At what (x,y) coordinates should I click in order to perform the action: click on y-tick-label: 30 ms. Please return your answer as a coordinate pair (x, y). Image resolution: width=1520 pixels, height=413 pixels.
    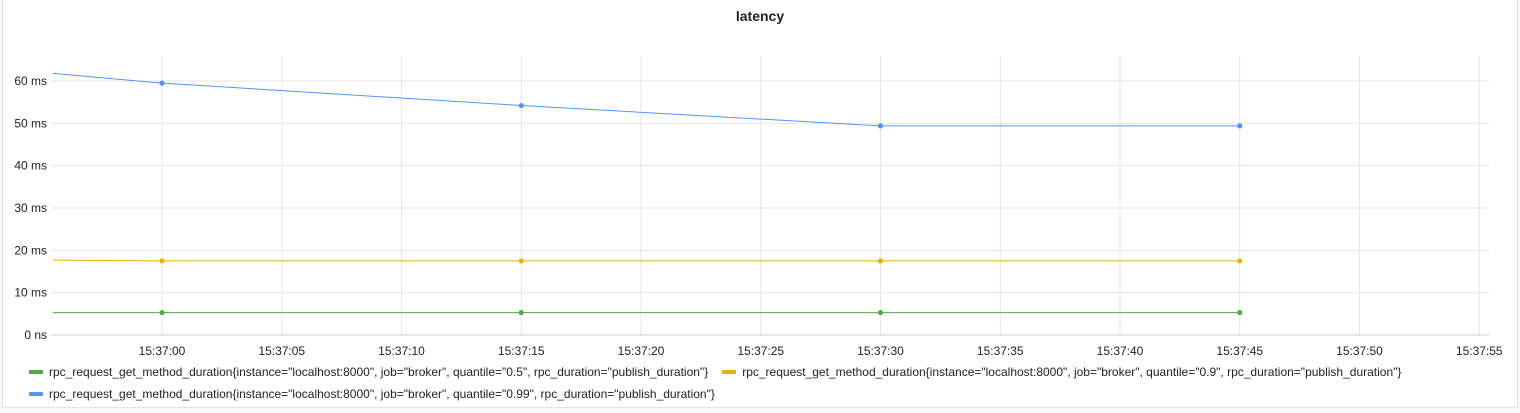
    Looking at the image, I should click on (30, 208).